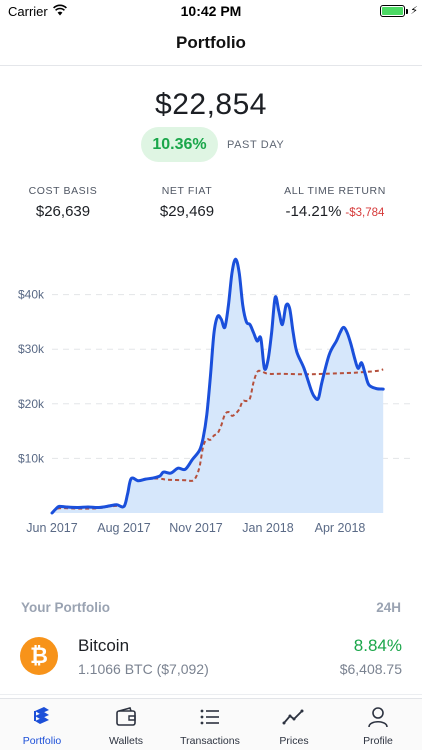  What do you see at coordinates (63, 191) in the screenshot?
I see `cost-basis-label: COST BASIS` at bounding box center [63, 191].